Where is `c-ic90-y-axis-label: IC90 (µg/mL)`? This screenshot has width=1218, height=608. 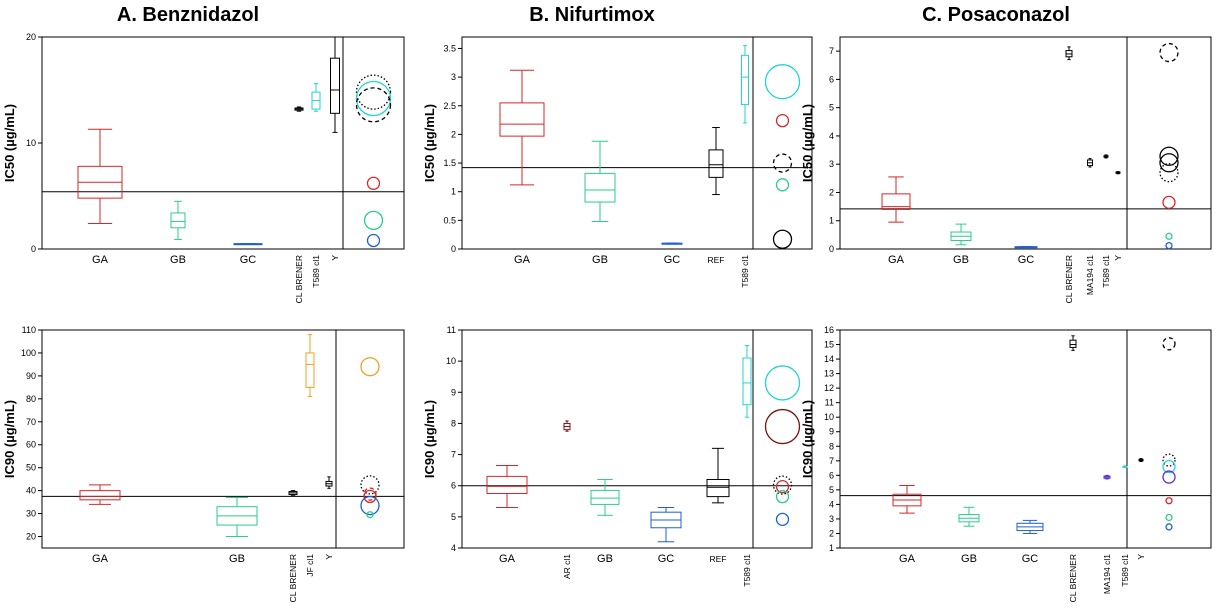
c-ic90-y-axis-label: IC90 (µg/mL) is located at coordinates (807, 439).